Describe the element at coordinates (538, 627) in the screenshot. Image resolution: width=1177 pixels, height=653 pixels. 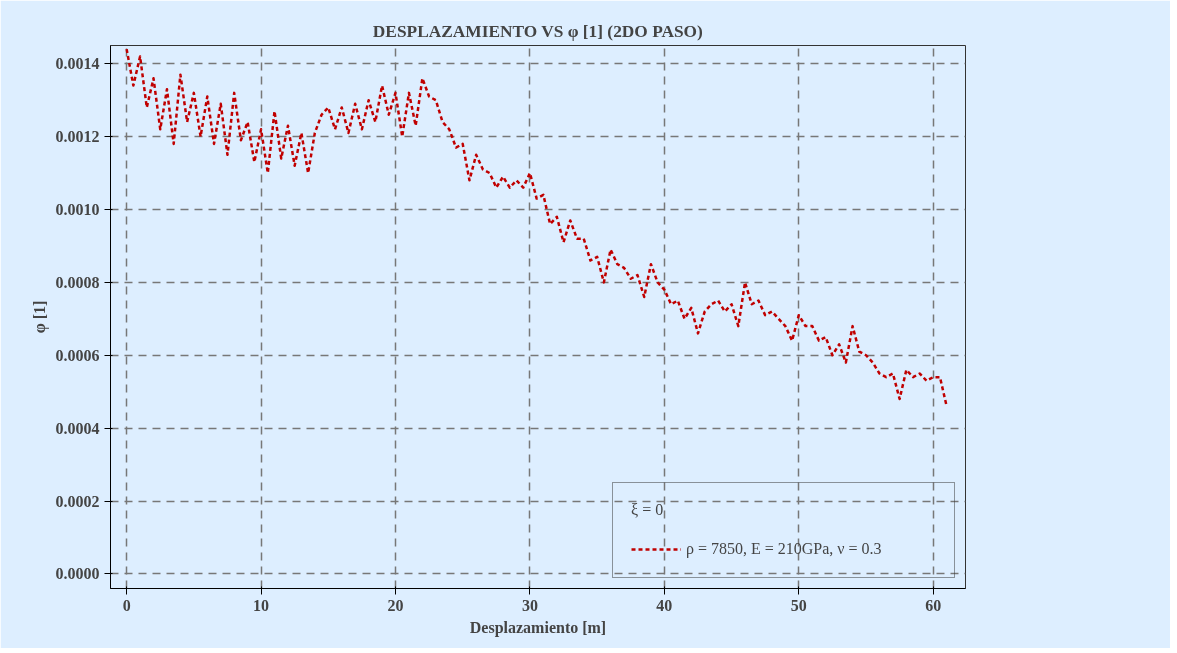
I see `x-axis-title: Desplazamiento [m]` at that location.